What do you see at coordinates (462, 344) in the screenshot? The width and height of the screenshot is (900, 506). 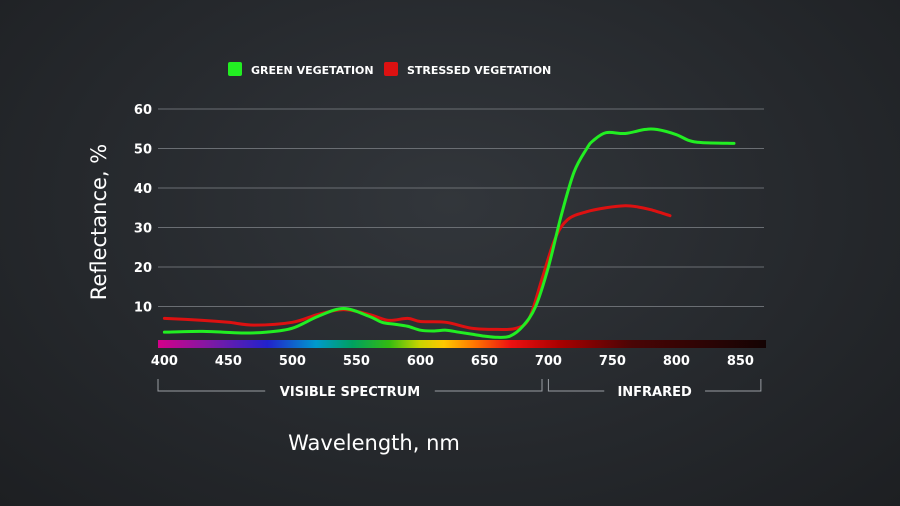 I see `spectrum-bar` at bounding box center [462, 344].